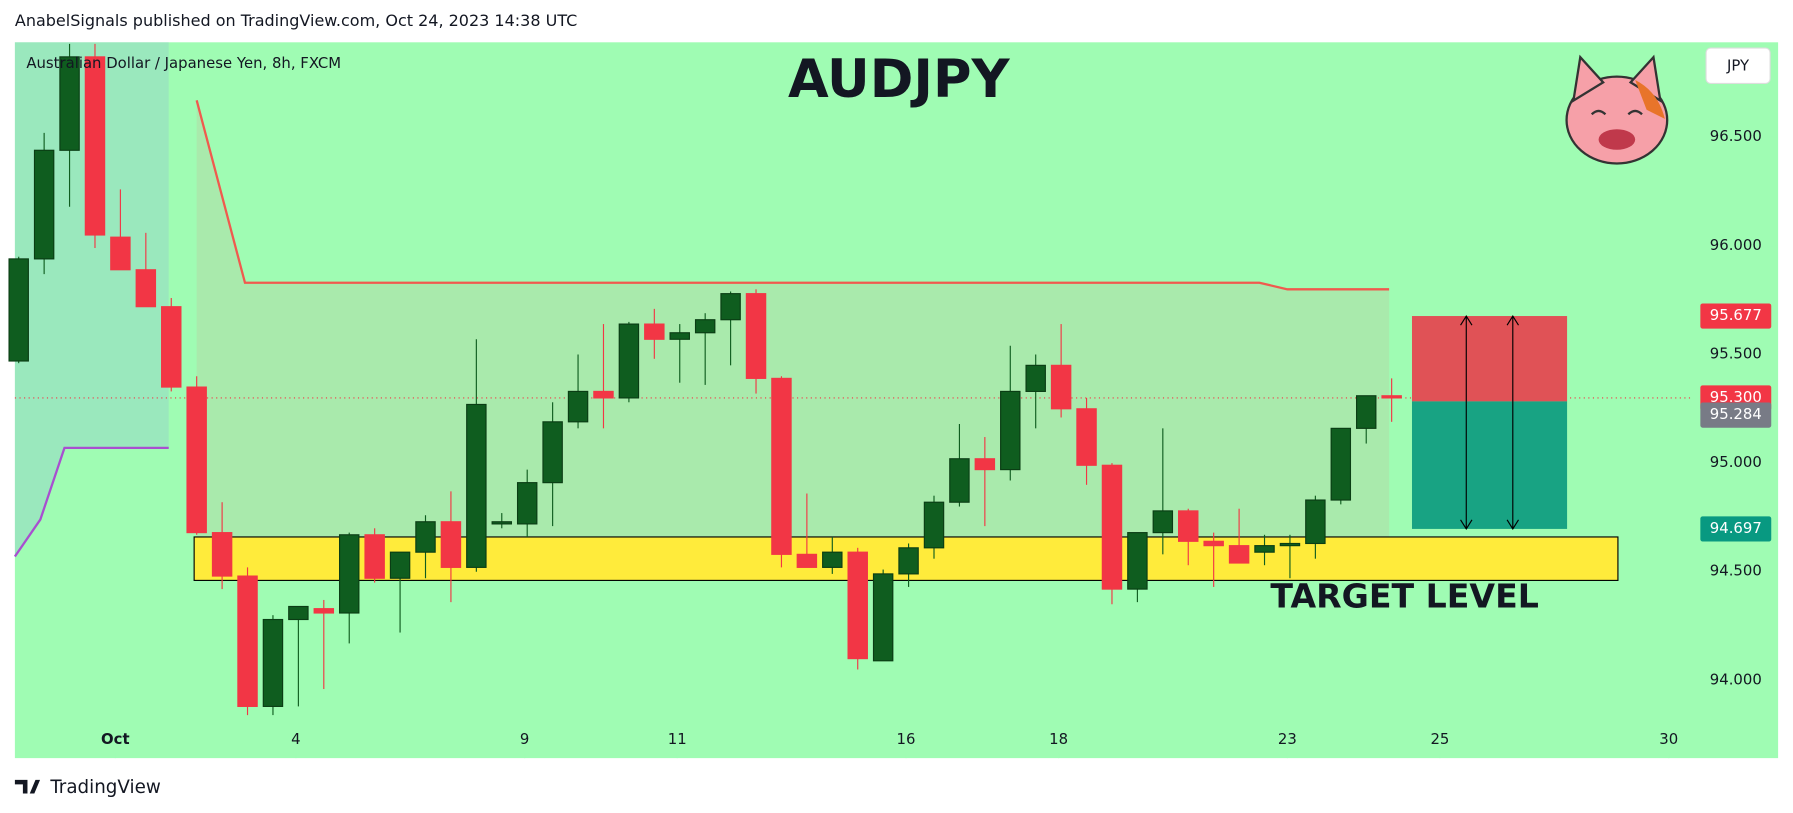  I want to click on position-stop, so click(1489, 359).